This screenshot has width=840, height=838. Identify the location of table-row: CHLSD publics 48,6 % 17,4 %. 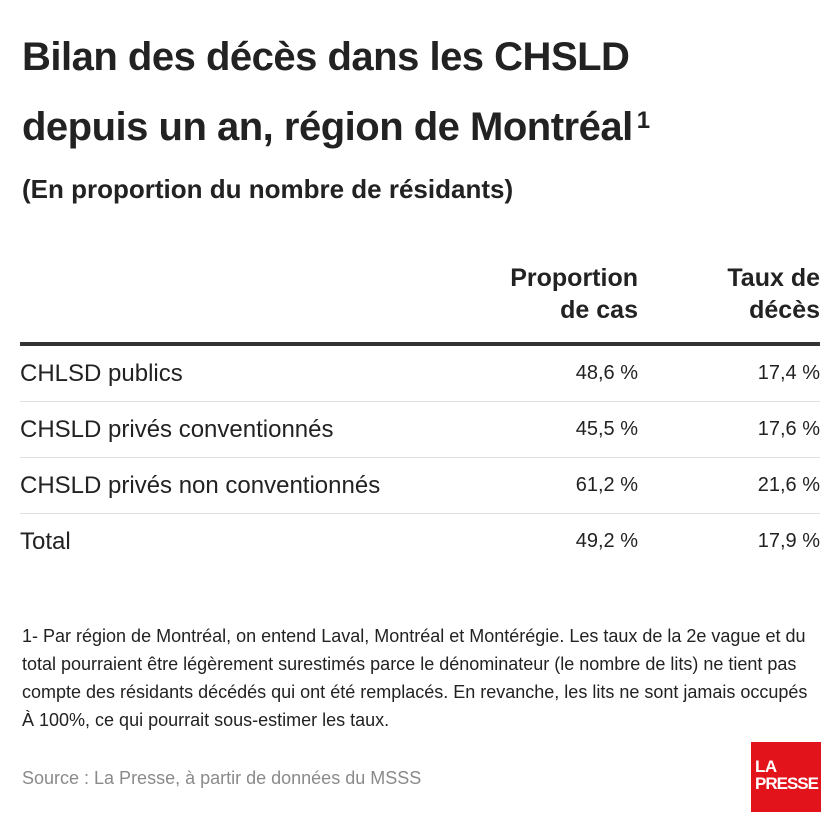
(420, 373).